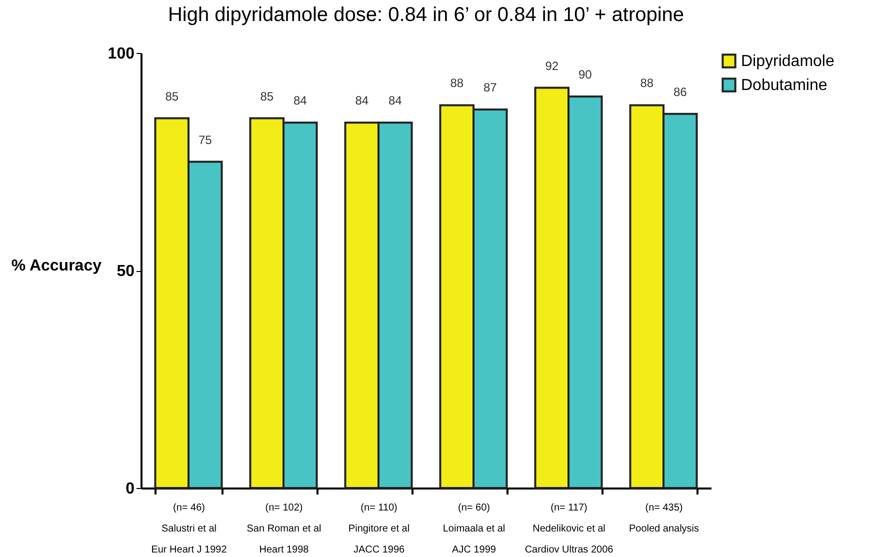 This screenshot has height=557, width=877. What do you see at coordinates (552, 65) in the screenshot?
I see `data-label: 92` at bounding box center [552, 65].